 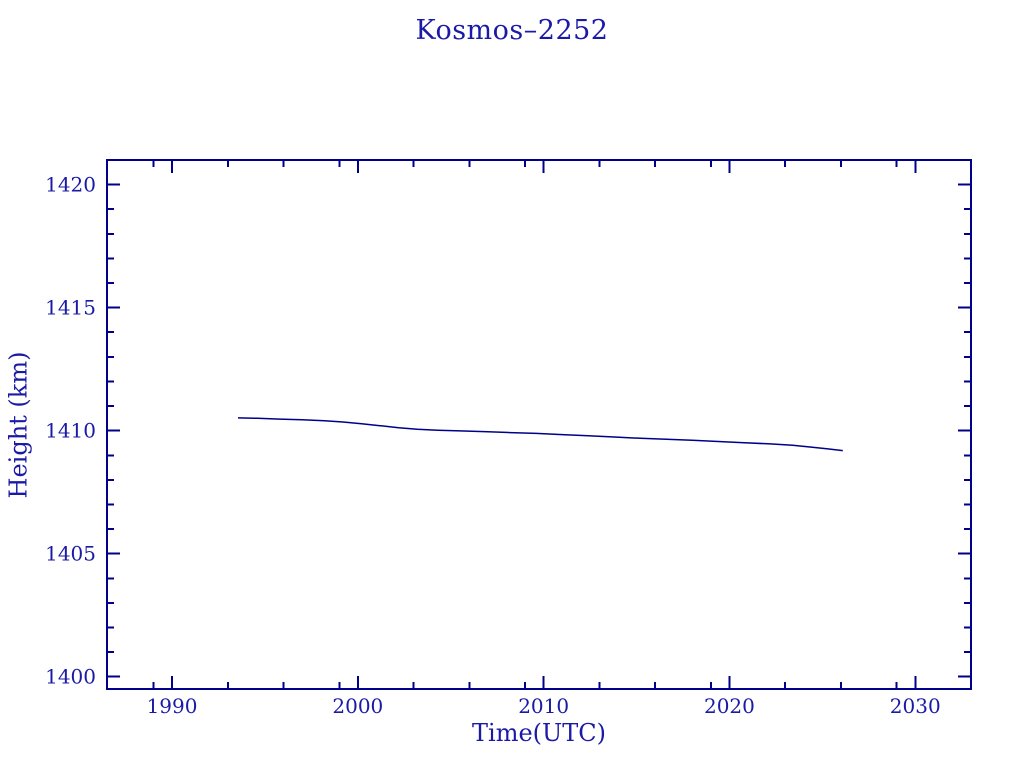 I want to click on y-tick-label: 1400, so click(x=70, y=677).